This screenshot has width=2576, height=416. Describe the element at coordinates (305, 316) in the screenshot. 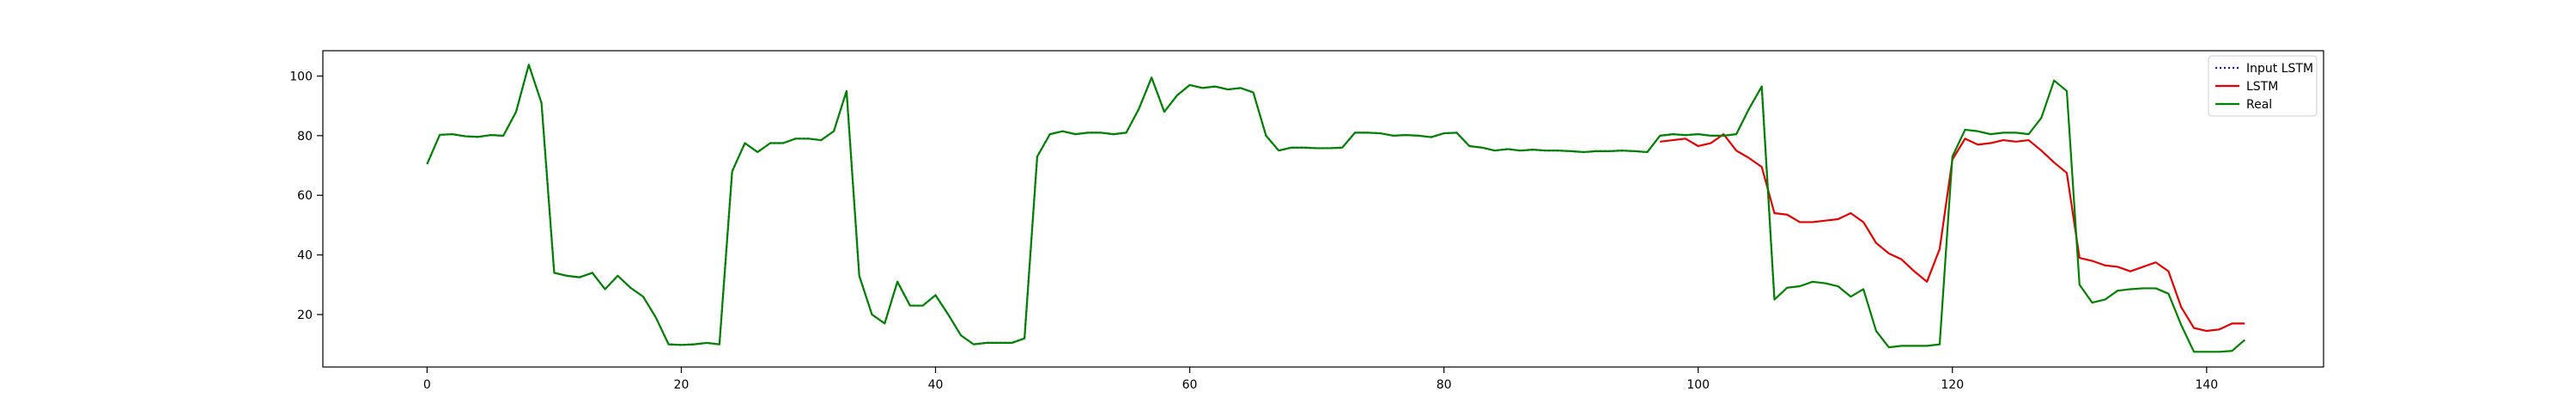

I see `y-tick-label: 20` at that location.